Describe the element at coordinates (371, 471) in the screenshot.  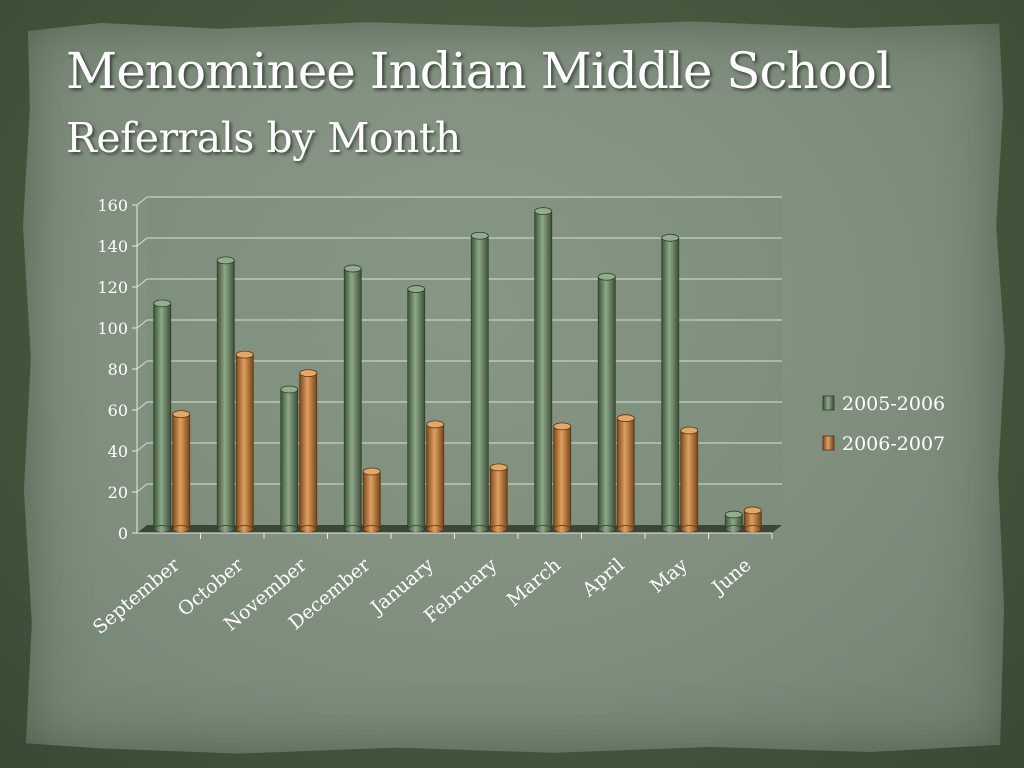
I see `bar-top-2006-2007-December` at that location.